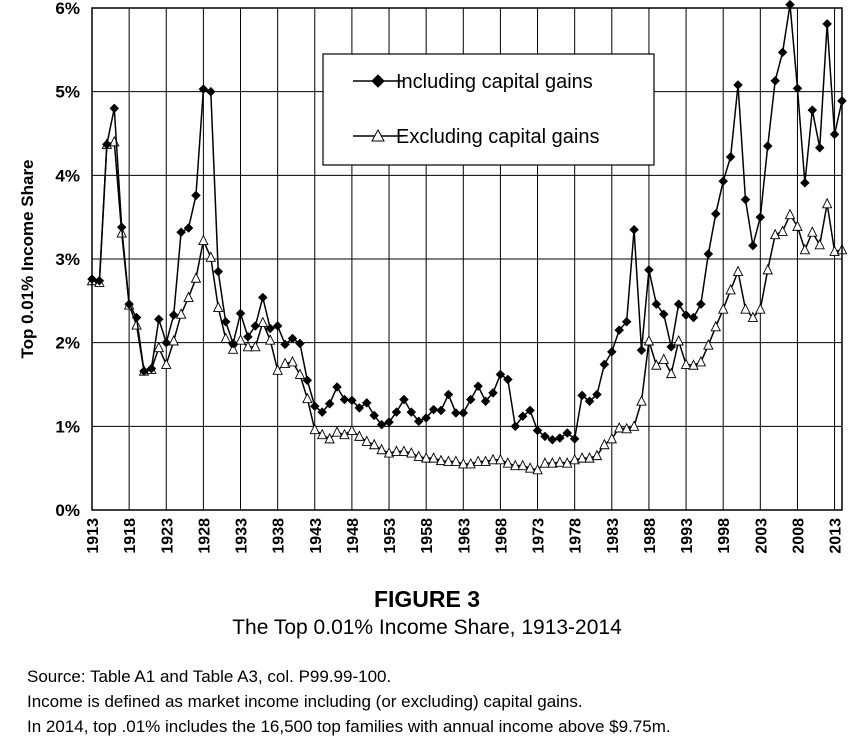 Image resolution: width=854 pixels, height=751 pixels. What do you see at coordinates (761, 536) in the screenshot?
I see `x-tick-label: 2003` at bounding box center [761, 536].